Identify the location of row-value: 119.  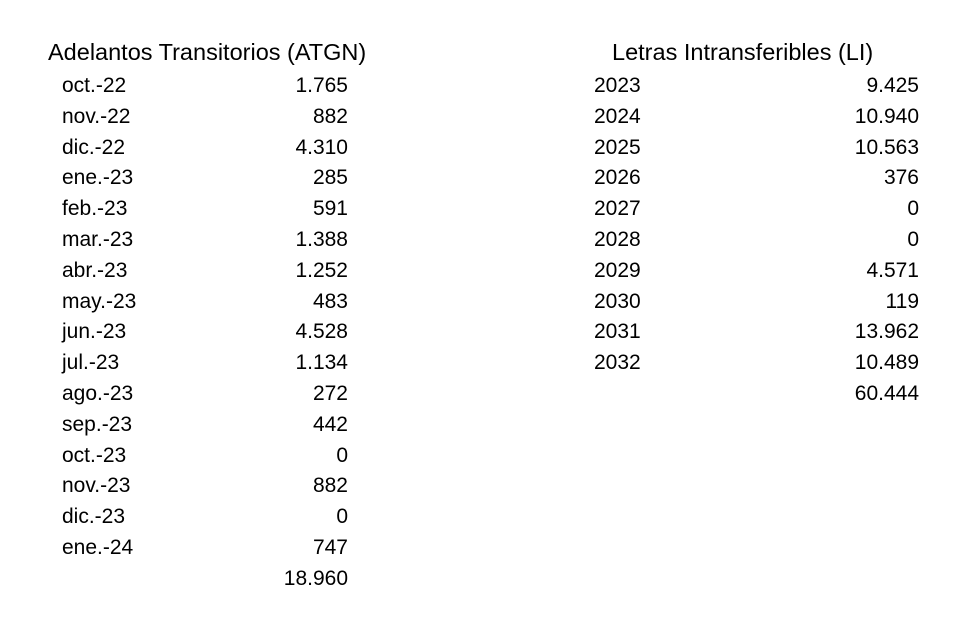
(902, 301).